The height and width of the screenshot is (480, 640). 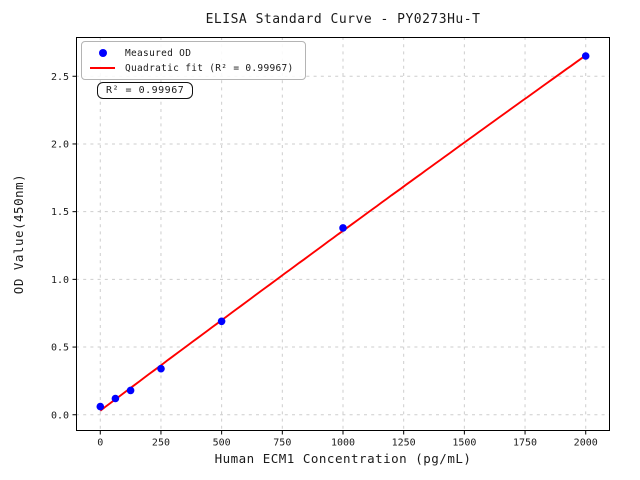 What do you see at coordinates (60, 144) in the screenshot?
I see `y-tick-label-4: 2.0` at bounding box center [60, 144].